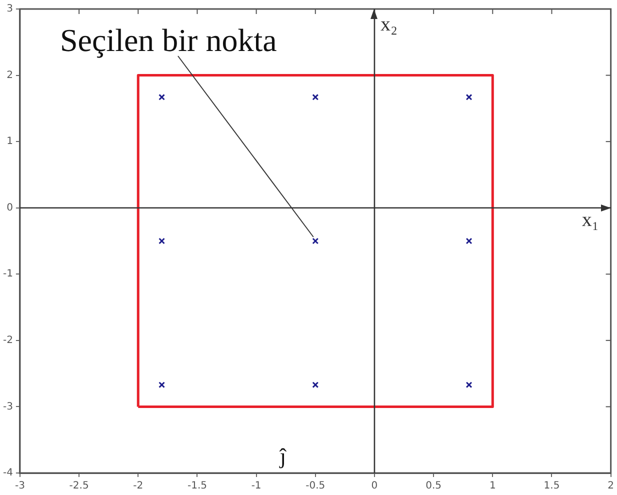  Describe the element at coordinates (552, 486) in the screenshot. I see `x-tick-label: 1.5` at that location.